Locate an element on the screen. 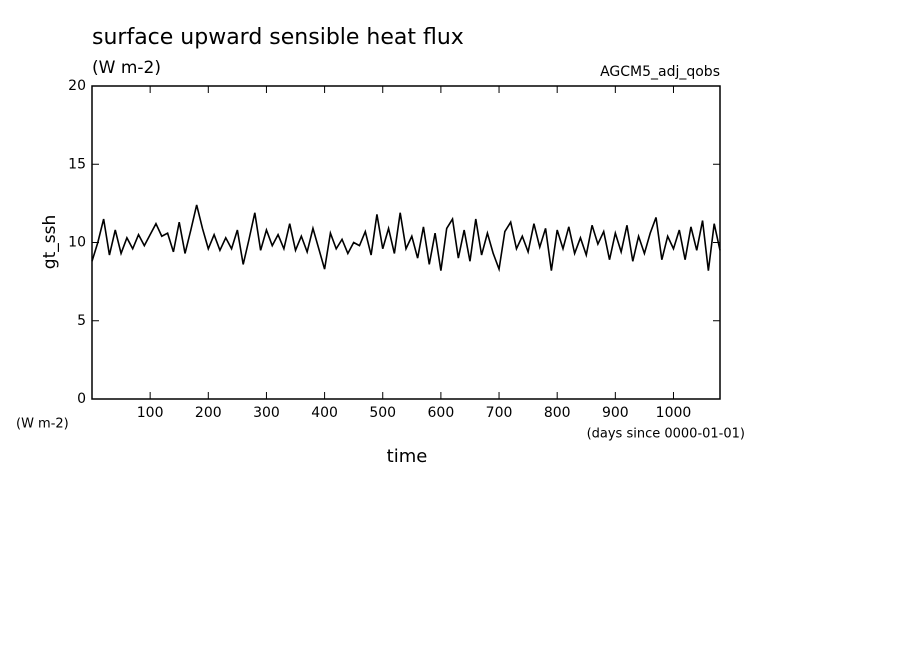 This screenshot has height=654, width=904. x-tick-label: 100 is located at coordinates (150, 413).